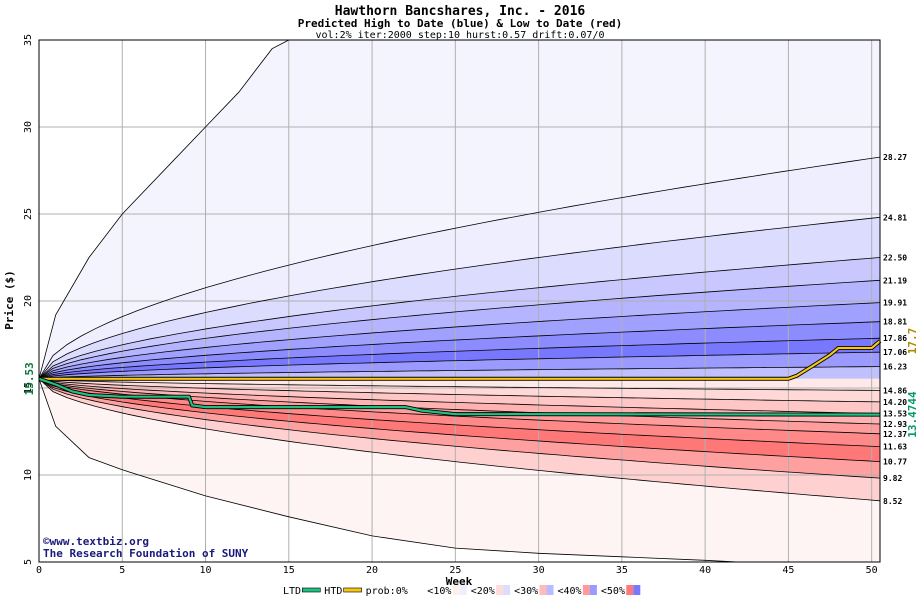  Describe the element at coordinates (29, 378) in the screenshot. I see `start-price-label: 15.53` at that location.